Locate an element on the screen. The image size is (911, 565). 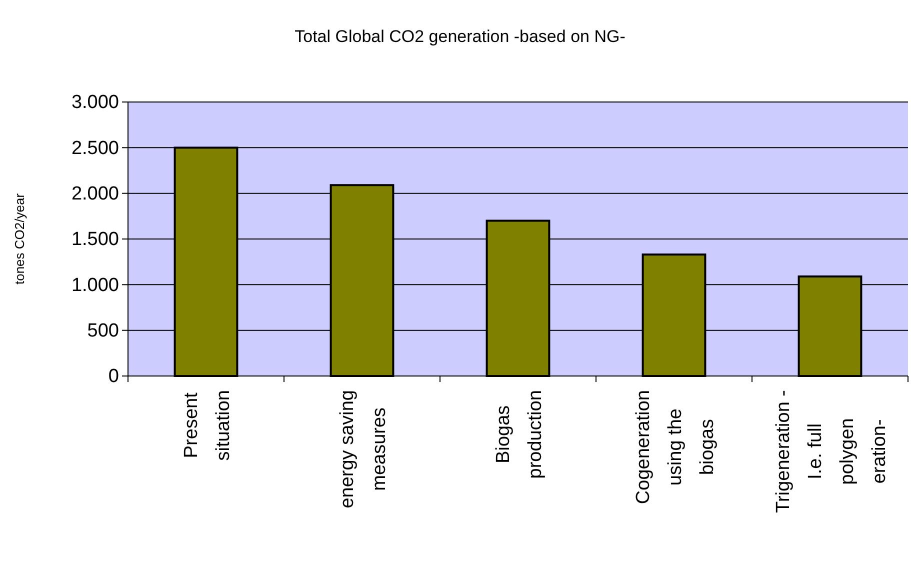
y-tick-label: 1.000 is located at coordinates (95, 285).